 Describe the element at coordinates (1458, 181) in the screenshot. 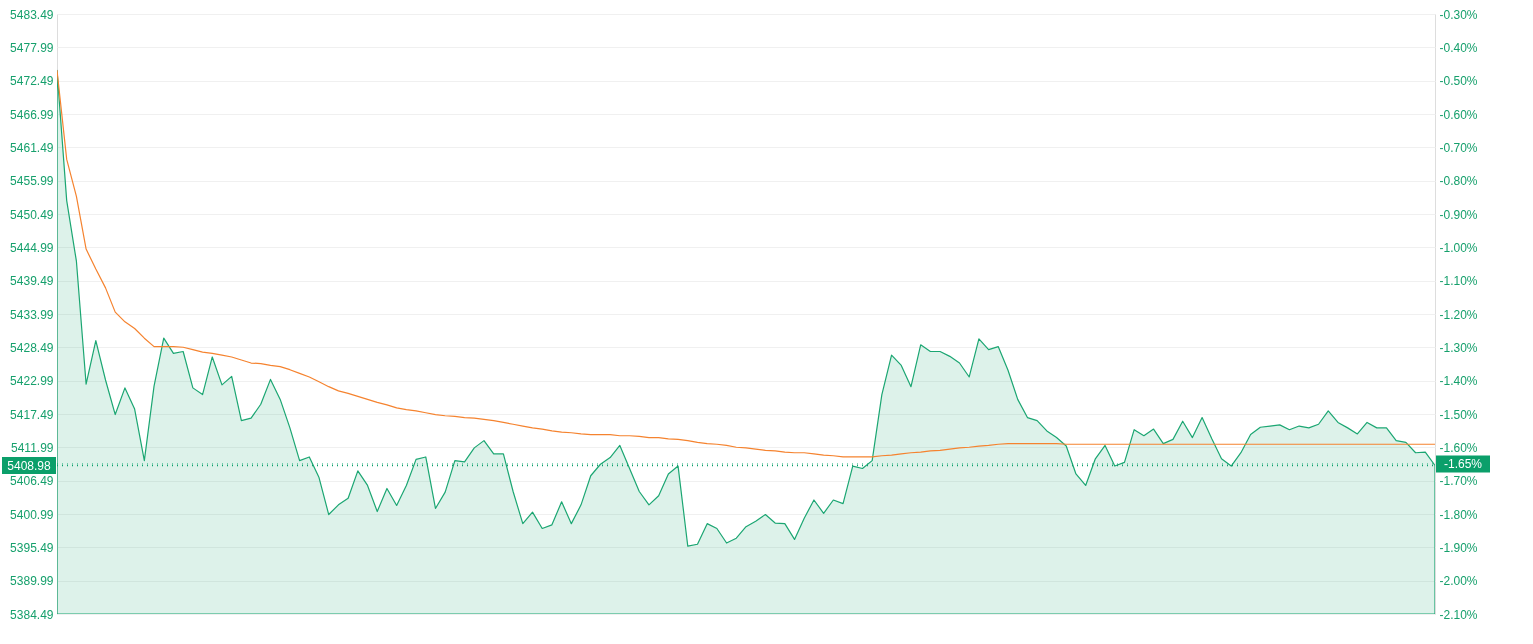

I see `y2-tick-label: -0.80%` at that location.